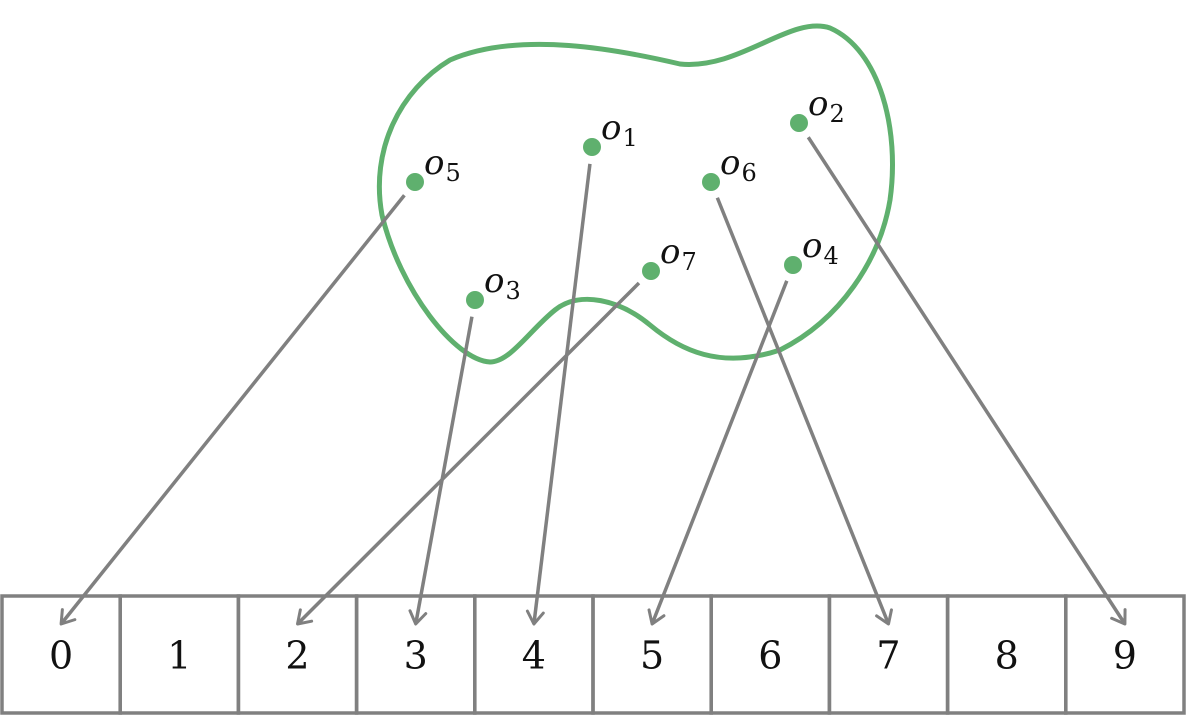  I want to click on object-dot-o1, so click(592, 147).